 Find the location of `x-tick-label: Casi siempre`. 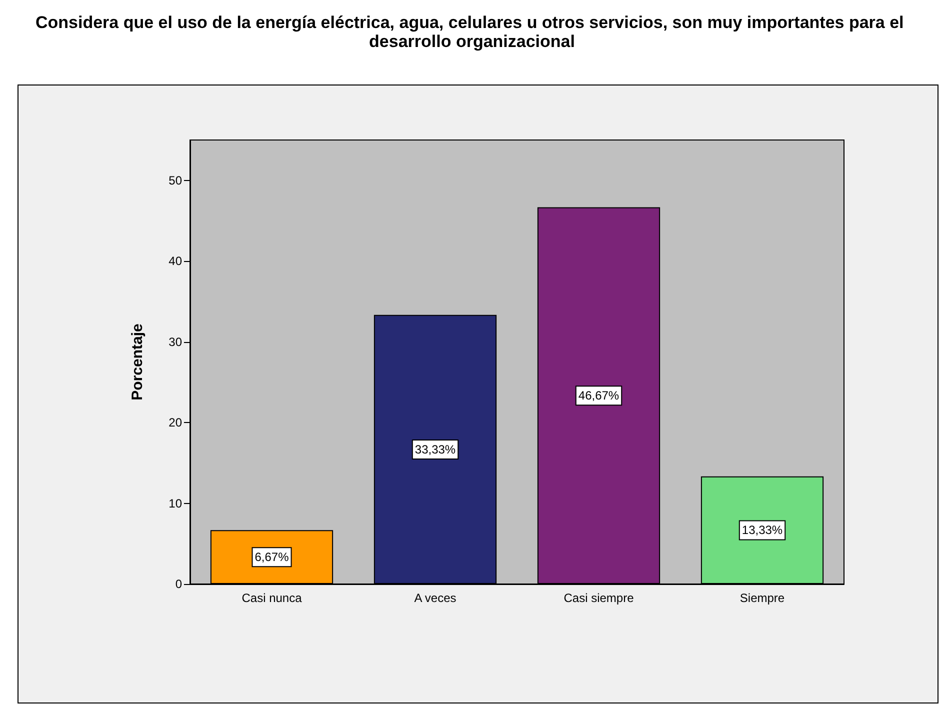

x-tick-label: Casi siempre is located at coordinates (599, 598).